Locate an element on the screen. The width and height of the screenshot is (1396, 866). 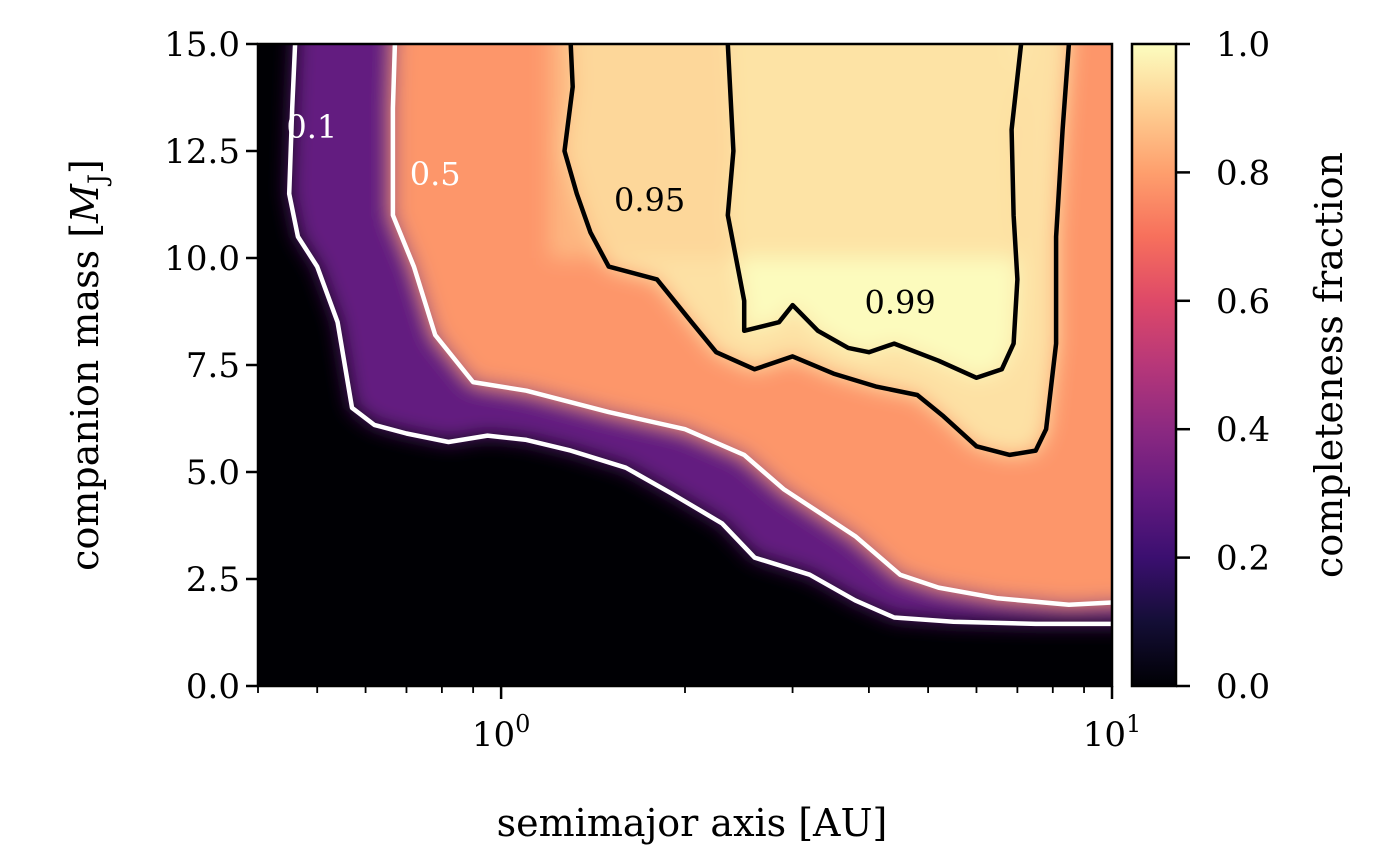
heat-band-upper is located at coordinates (783, 151).